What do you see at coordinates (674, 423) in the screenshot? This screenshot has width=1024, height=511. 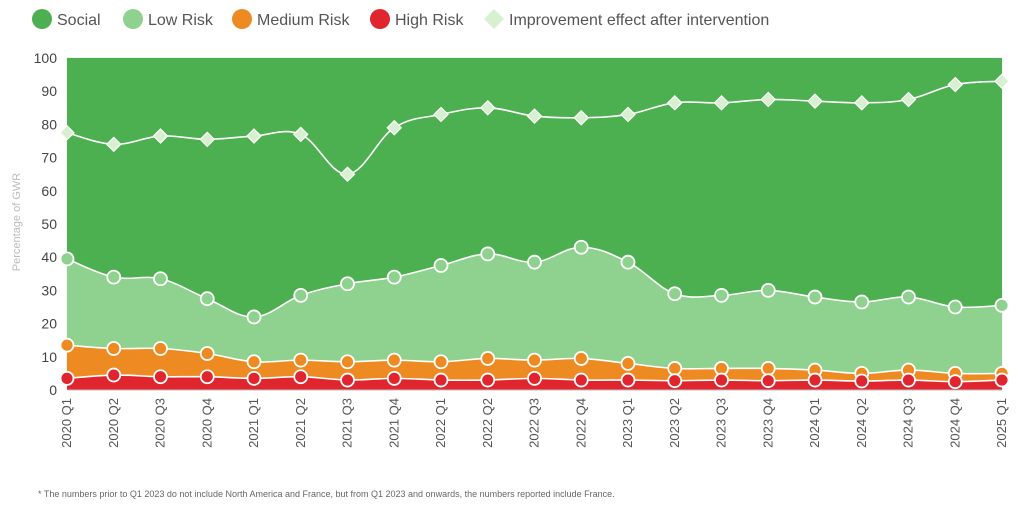 I see `x-tick-label: 2023 Q2` at bounding box center [674, 423].